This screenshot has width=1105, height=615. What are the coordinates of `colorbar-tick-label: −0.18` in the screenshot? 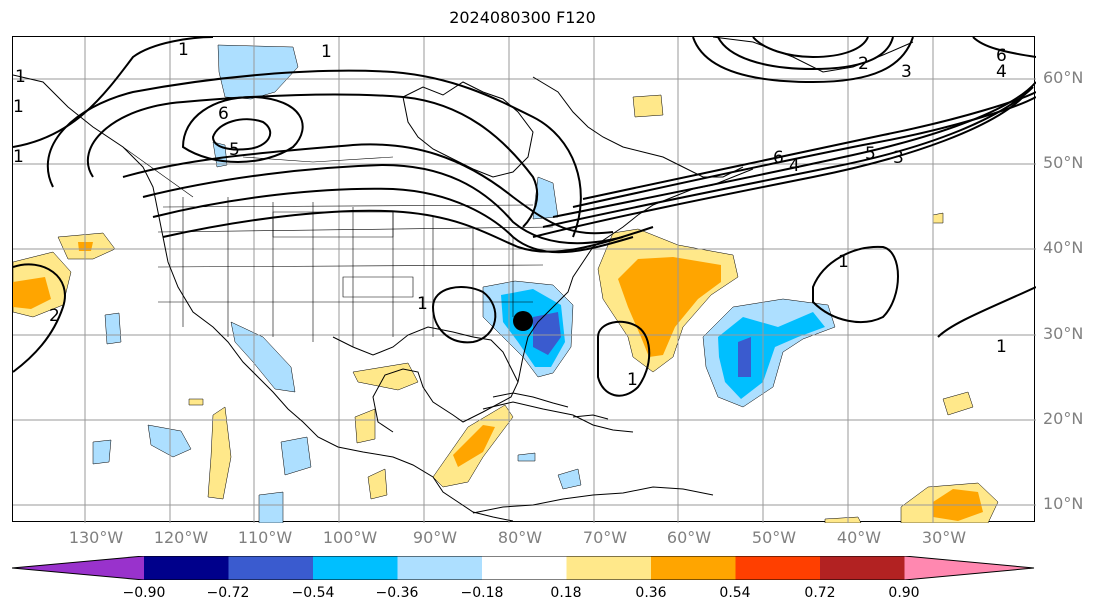 It's located at (482, 593).